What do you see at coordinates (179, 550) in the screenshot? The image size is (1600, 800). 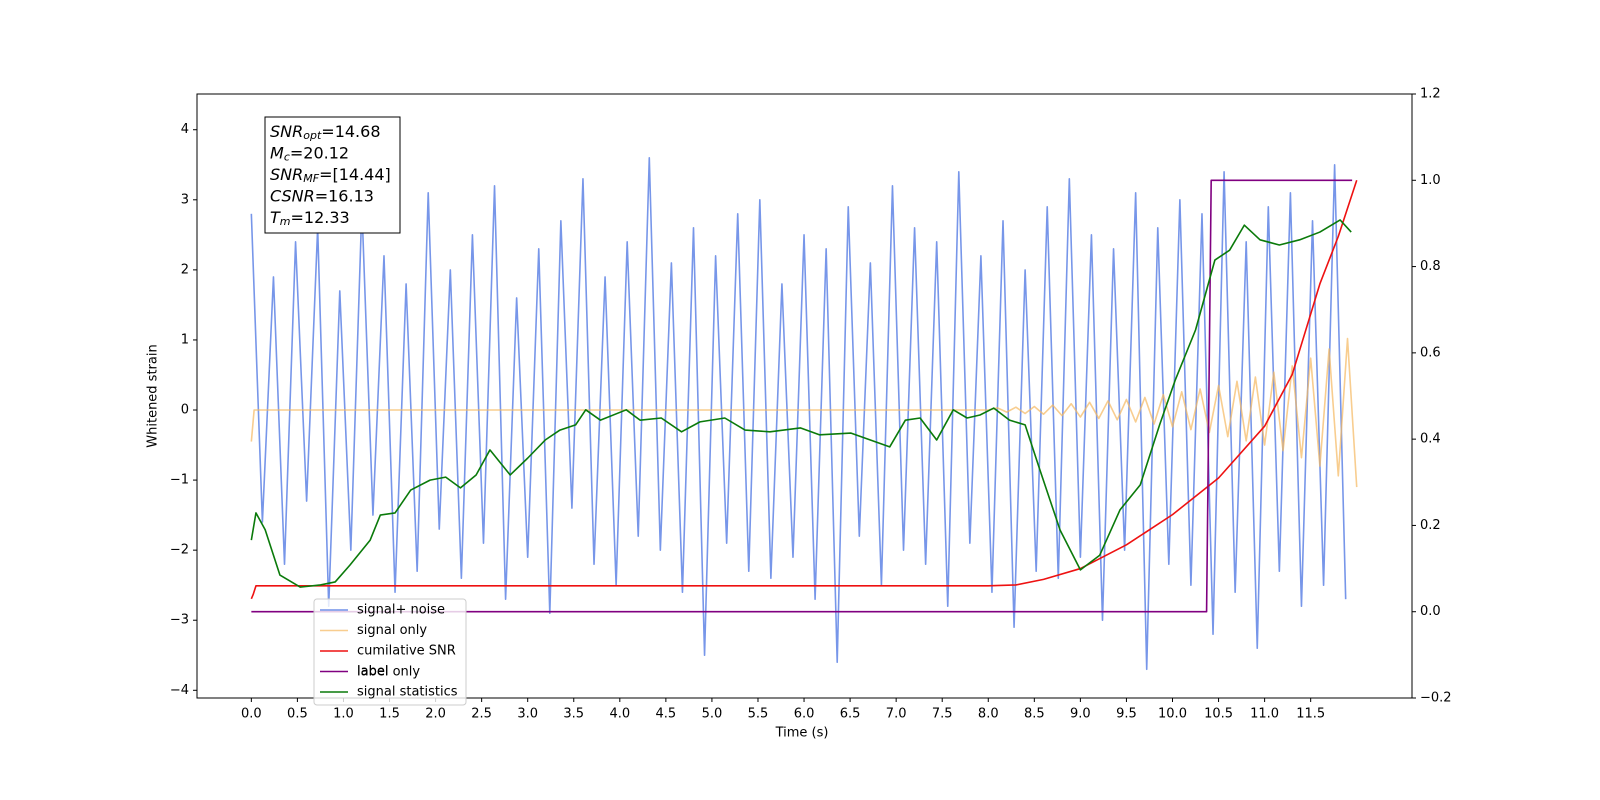 I see `y-tick-label: −2` at bounding box center [179, 550].